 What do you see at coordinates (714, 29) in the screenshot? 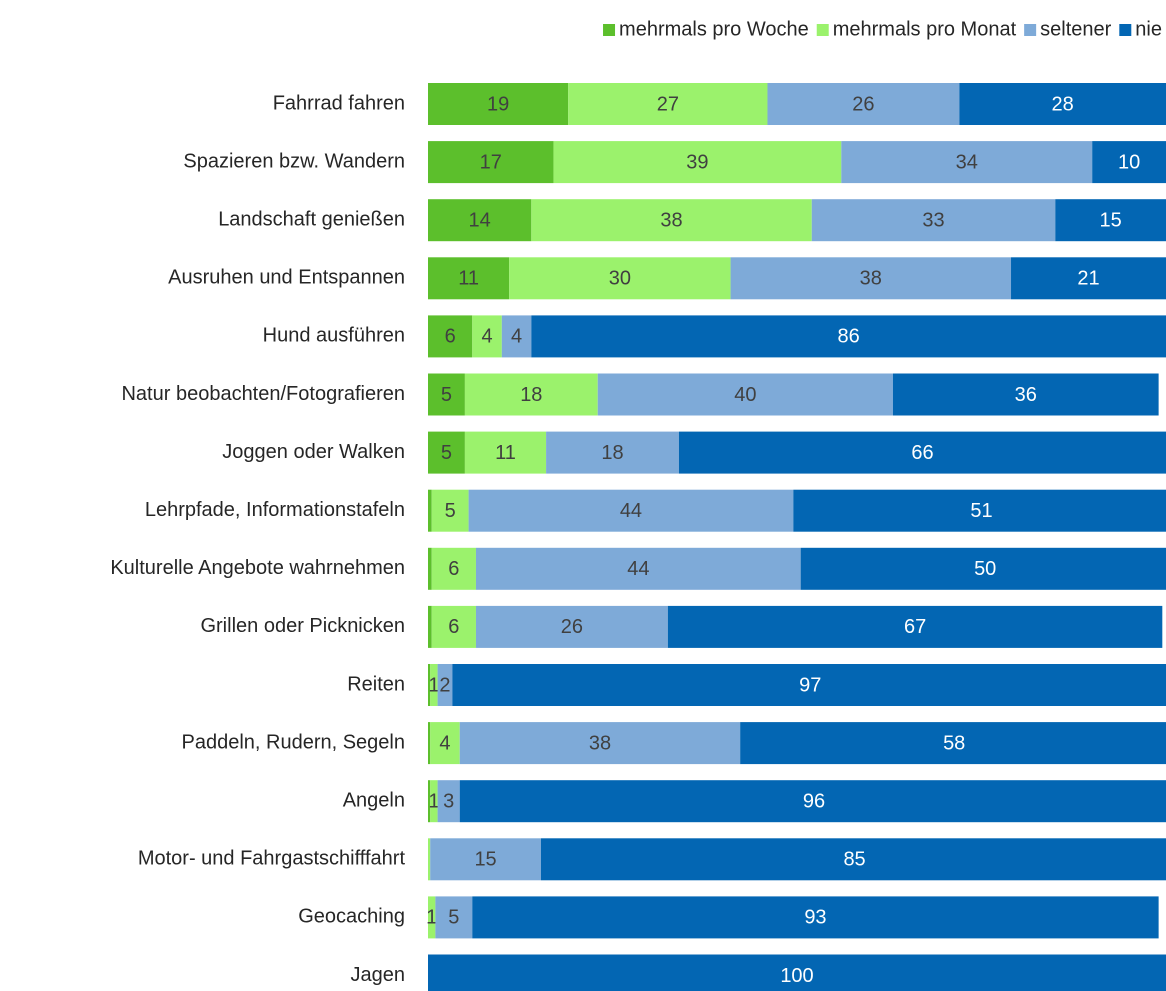
I see `legend-label: mehrmals pro Woche` at bounding box center [714, 29].